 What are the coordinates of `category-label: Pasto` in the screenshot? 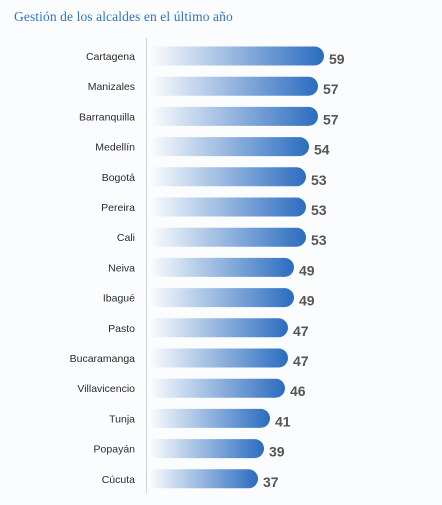 It's located at (121, 329).